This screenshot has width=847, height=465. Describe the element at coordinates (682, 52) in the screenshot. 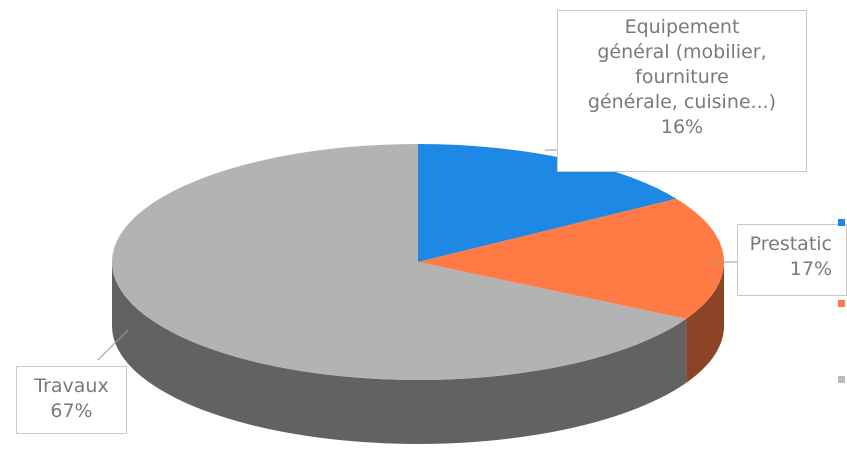

I see `callout-equipement-line-2: général (mobilier,` at that location.